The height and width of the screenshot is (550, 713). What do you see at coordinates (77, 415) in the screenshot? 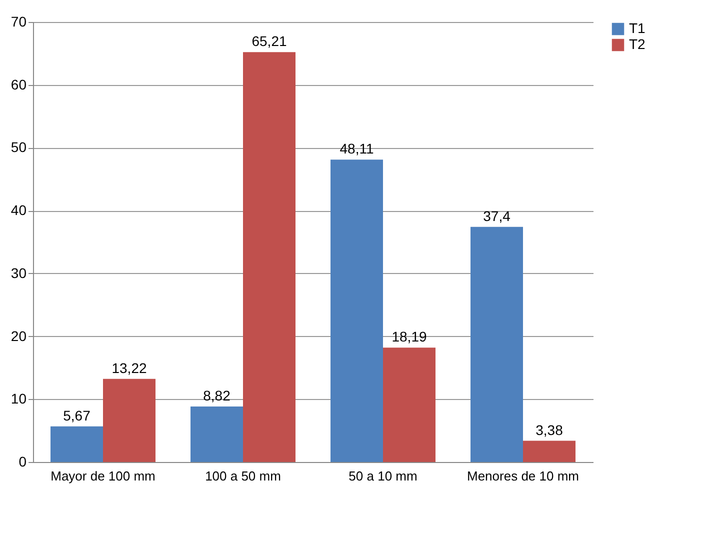
I see `data-label: 5,67` at bounding box center [77, 415].